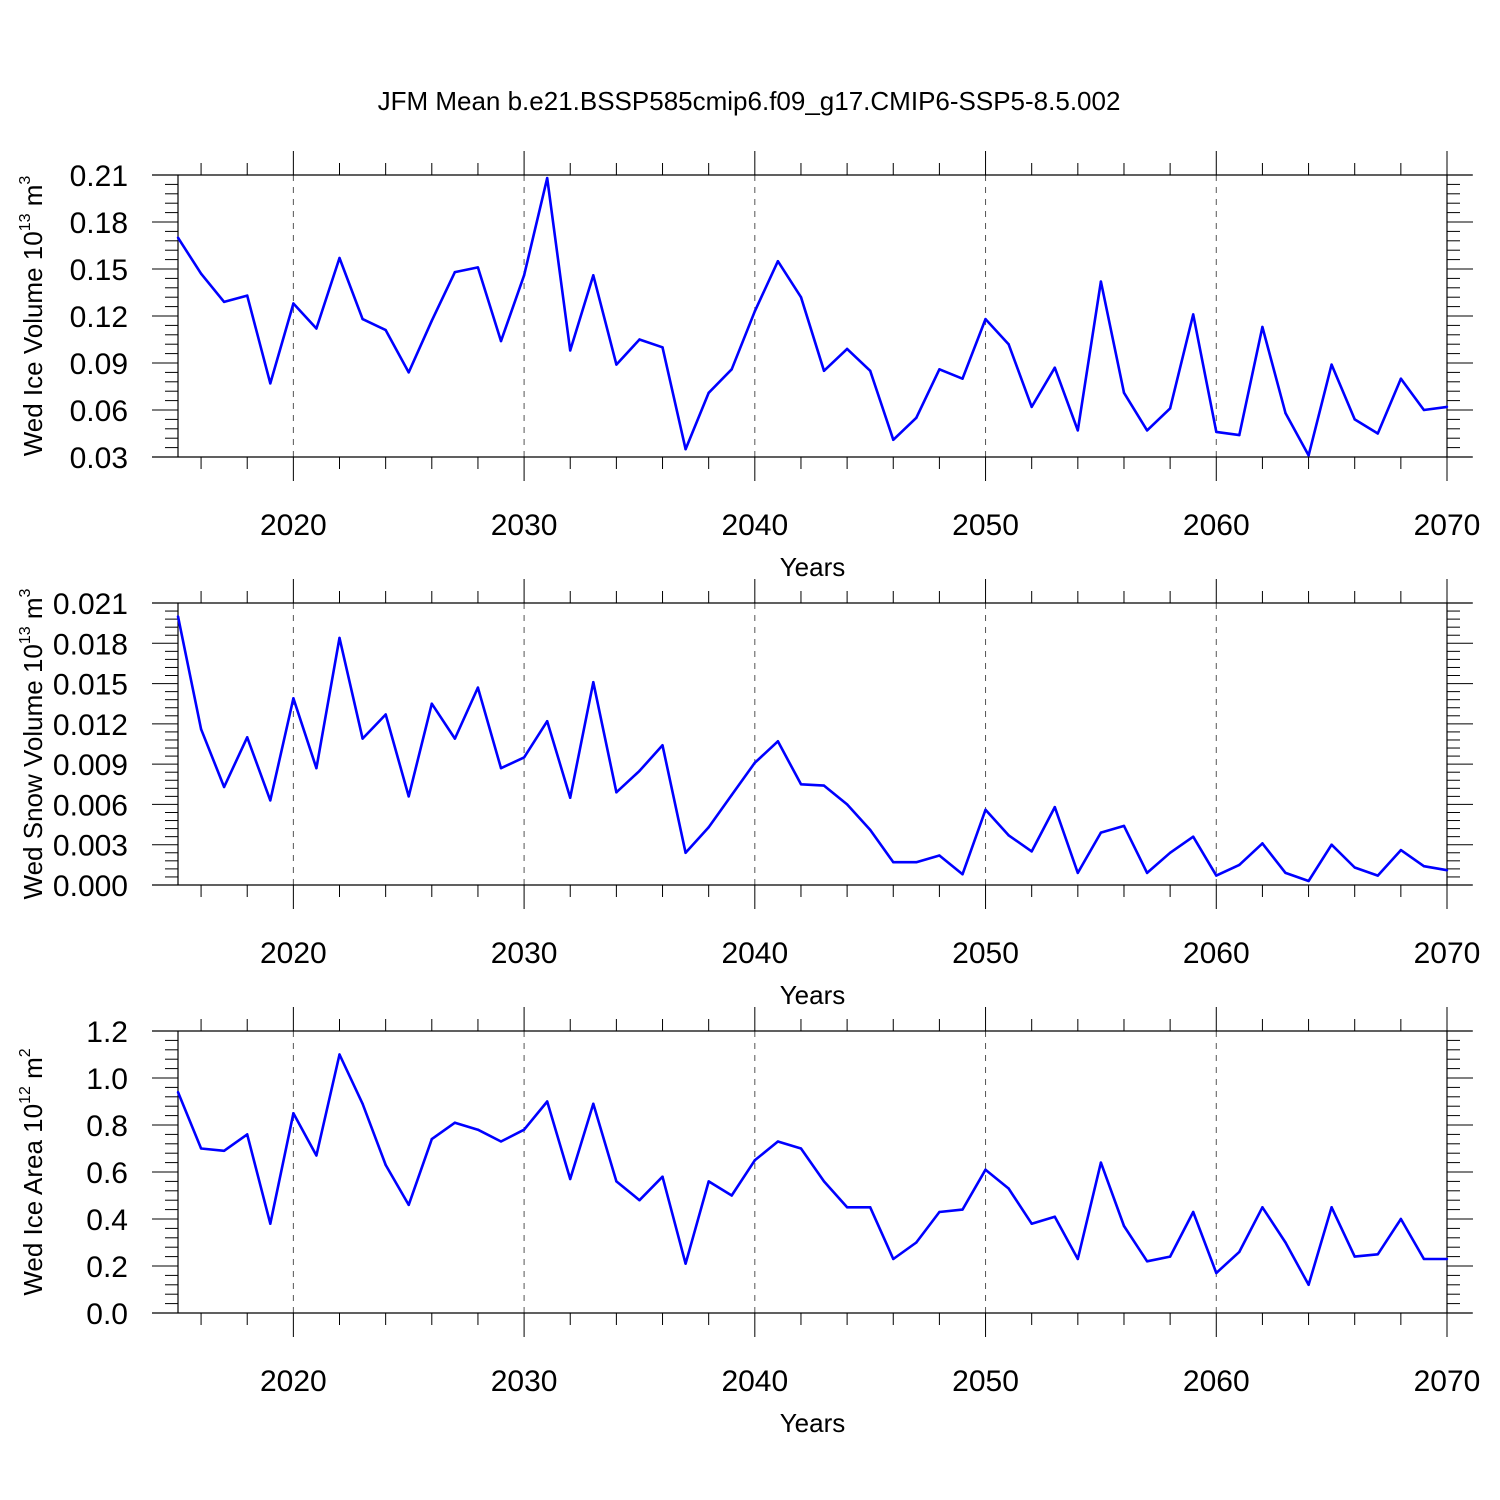 The image size is (1500, 1500). Describe the element at coordinates (90, 805) in the screenshot. I see `y-tick-label: 0.006` at that location.